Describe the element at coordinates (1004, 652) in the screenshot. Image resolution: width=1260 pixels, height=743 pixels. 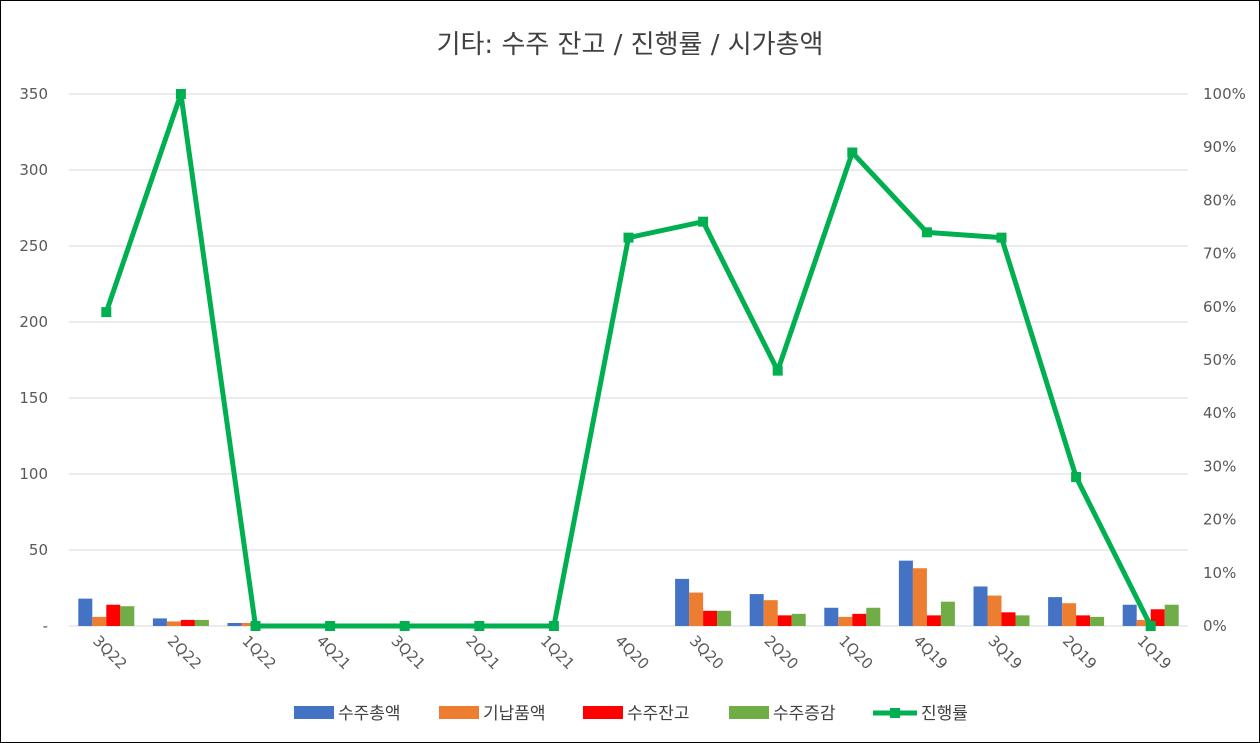
I see `category-label: 3Q19` at that location.